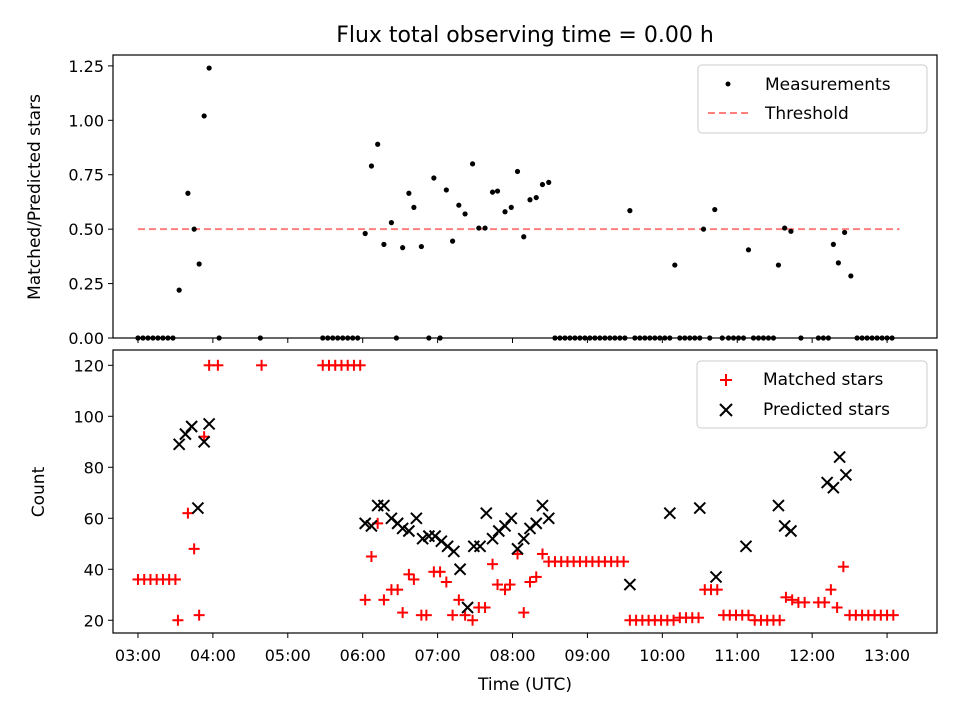  I want to click on bottom-x-tick-label: 07:00, so click(438, 655).